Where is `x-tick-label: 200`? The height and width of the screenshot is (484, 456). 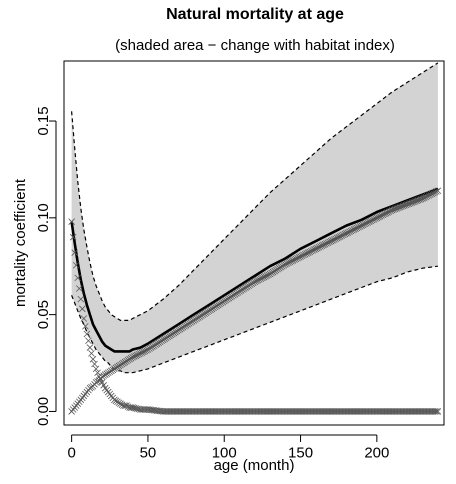
x-tick-label: 200 is located at coordinates (376, 452).